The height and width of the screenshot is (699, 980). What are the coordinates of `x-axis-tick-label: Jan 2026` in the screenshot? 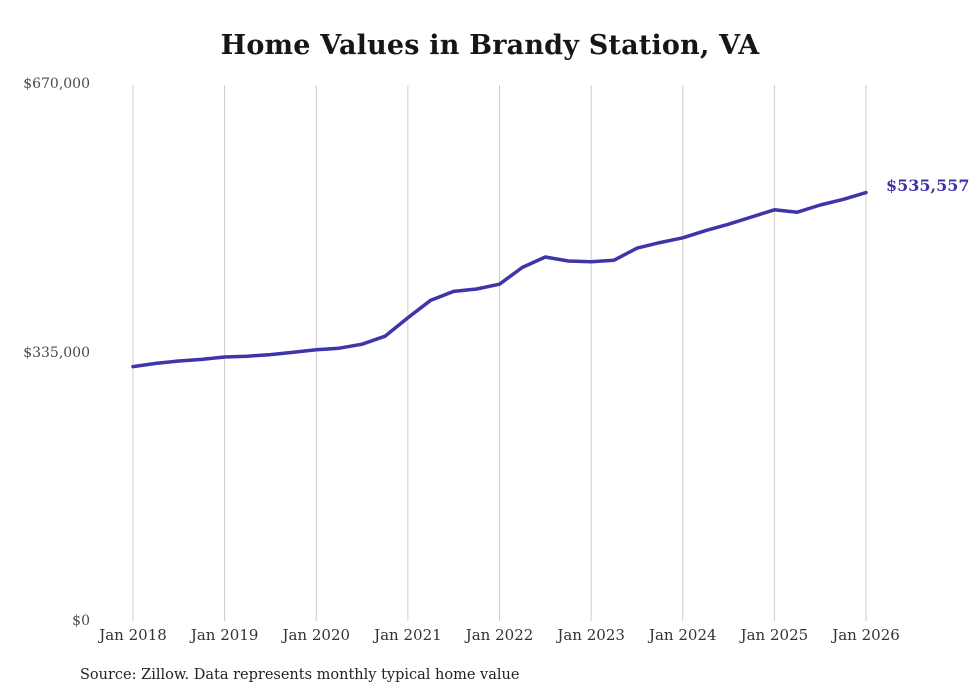 It's located at (866, 635).